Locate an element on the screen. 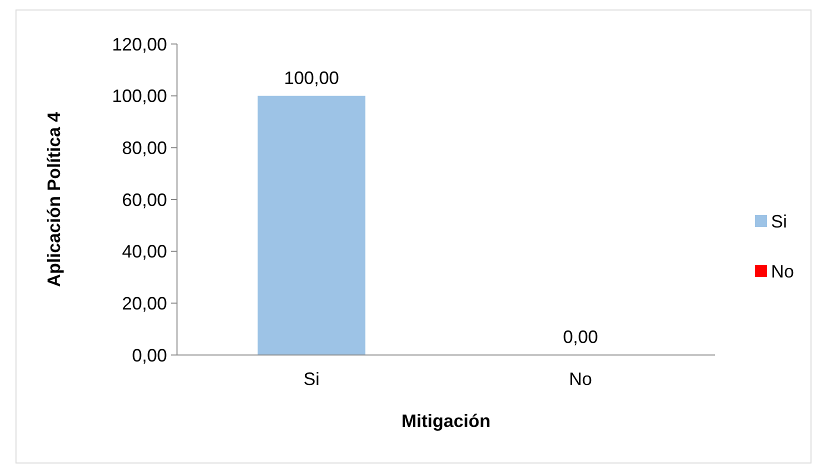 This screenshot has width=823, height=472. y-tick-label: 60,00 is located at coordinates (144, 200).